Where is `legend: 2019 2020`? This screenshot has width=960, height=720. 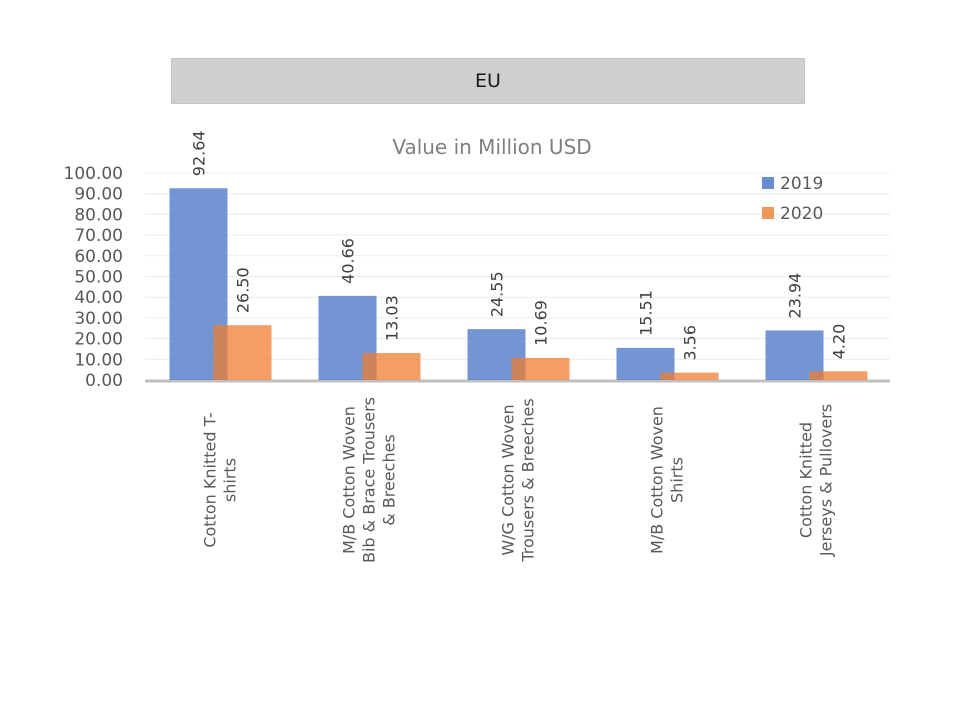 legend: 2019 2020 is located at coordinates (792, 199).